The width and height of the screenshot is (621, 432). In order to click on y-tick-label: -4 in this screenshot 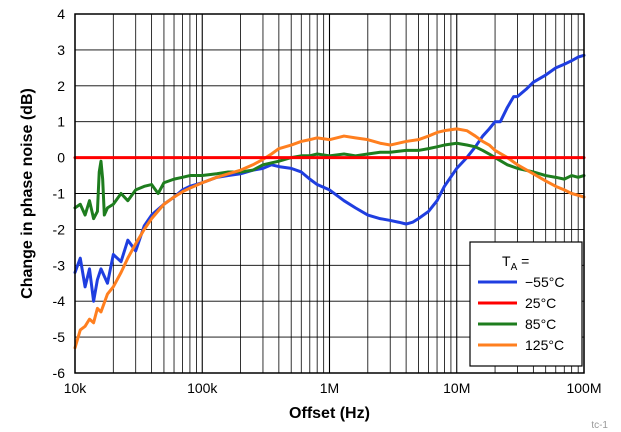, I will do `click(59, 301)`.